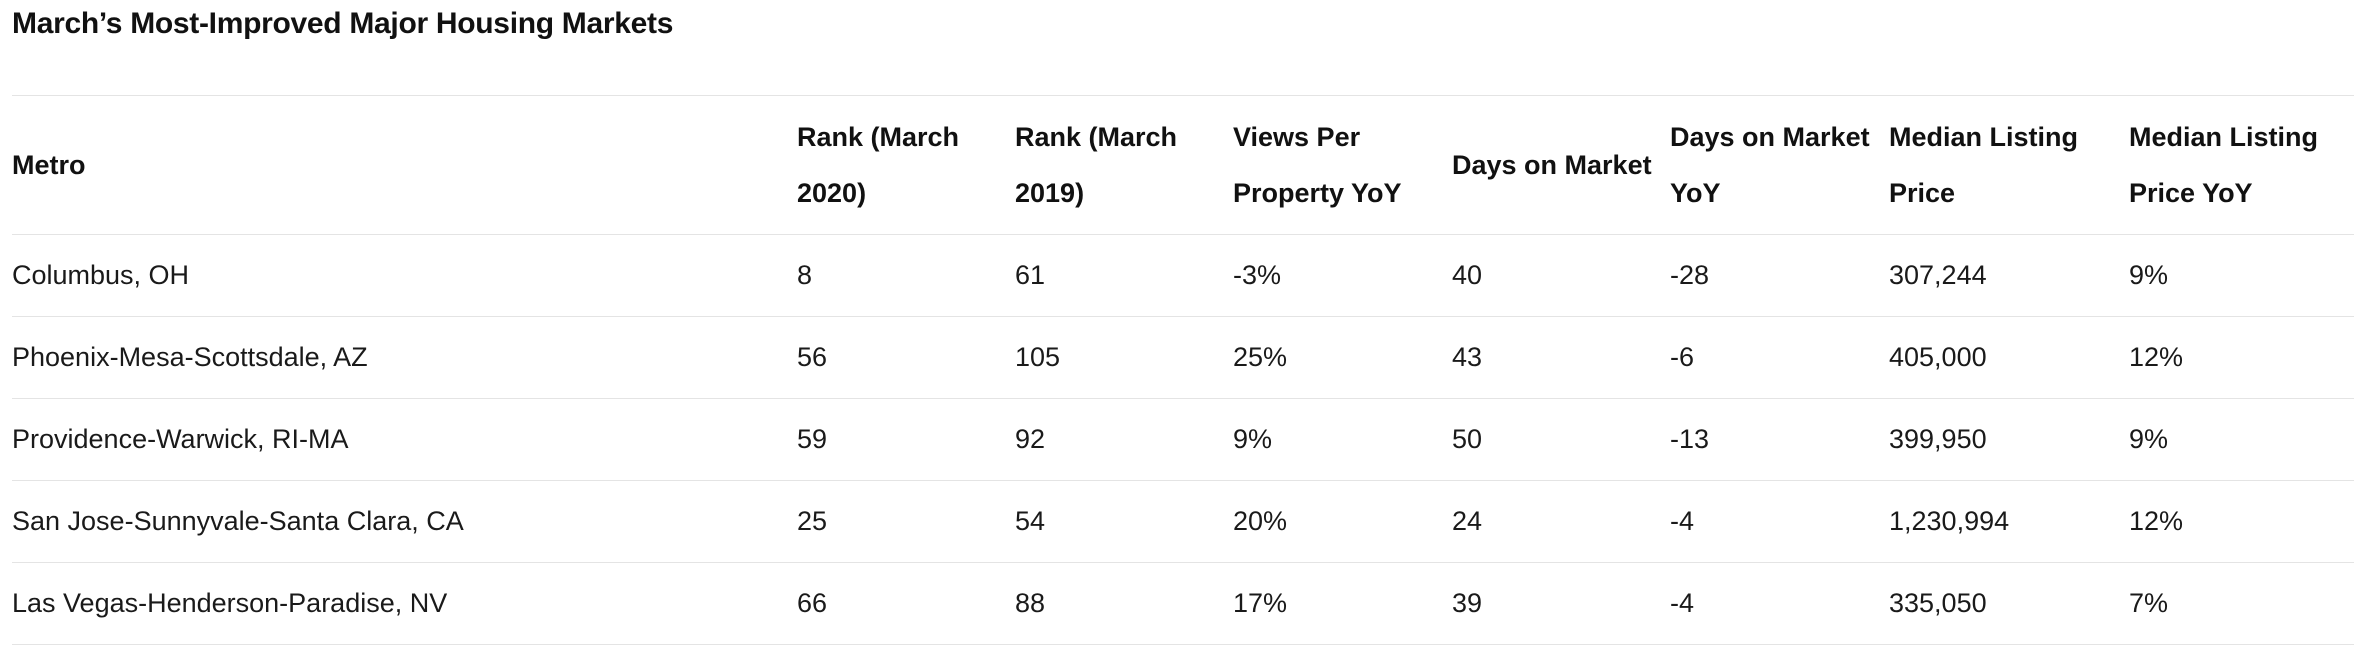  Describe the element at coordinates (1030, 521) in the screenshot. I see `cell-rank-2019: 54` at that location.